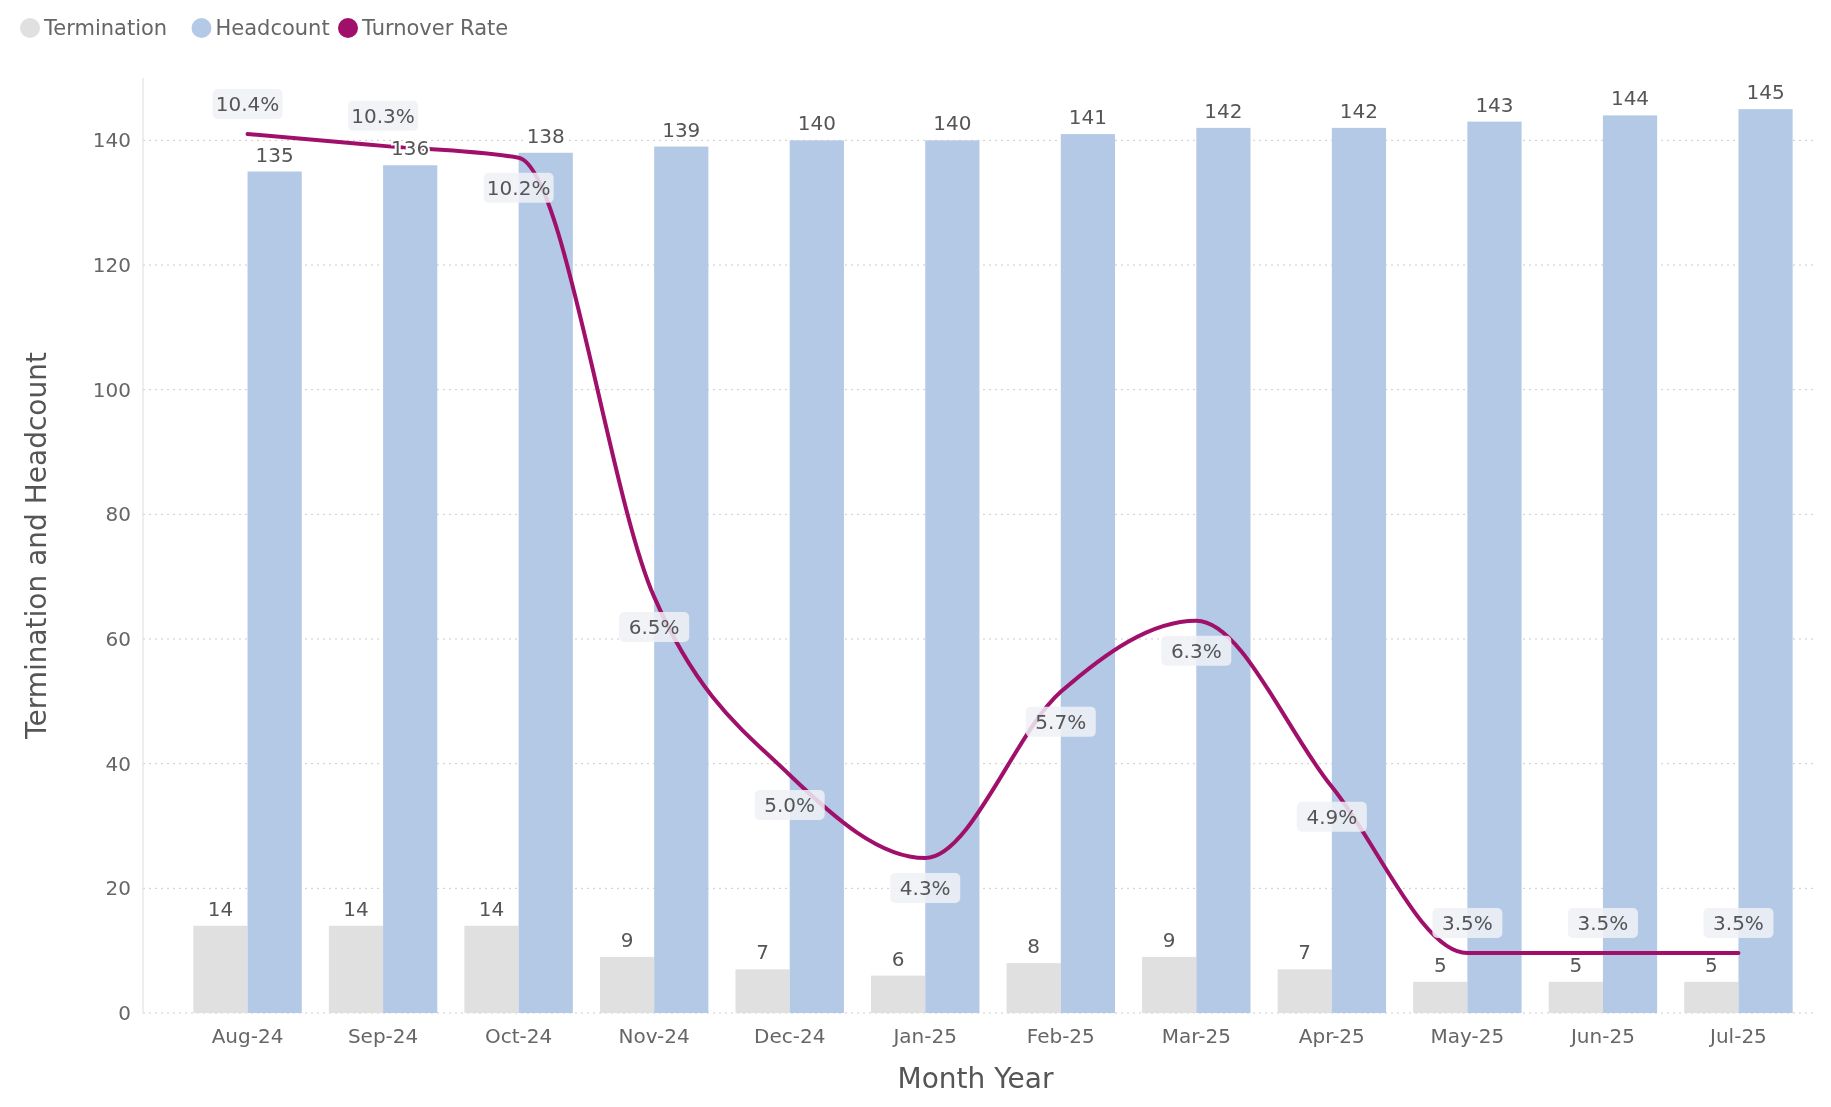 The height and width of the screenshot is (1107, 1831). I want to click on legend-label: Headcount, so click(272, 28).